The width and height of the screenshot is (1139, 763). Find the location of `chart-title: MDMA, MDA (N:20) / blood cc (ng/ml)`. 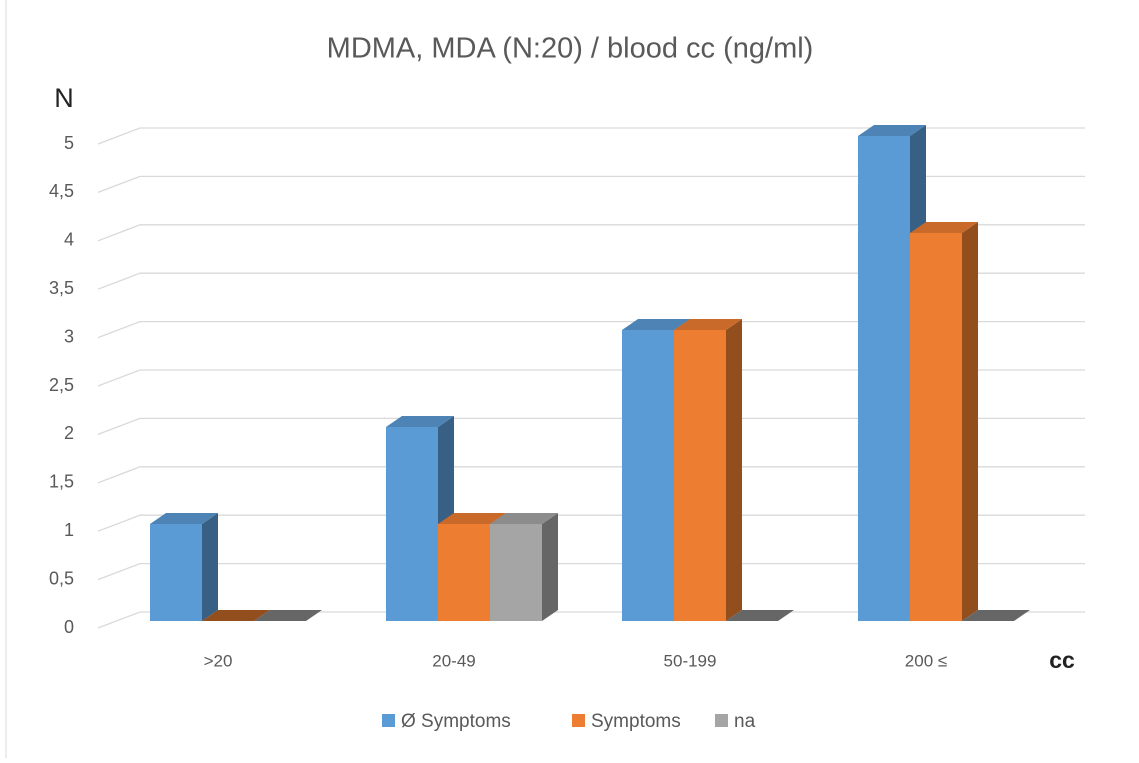

chart-title: MDMA, MDA (N:20) / blood cc (ng/ml) is located at coordinates (570, 49).